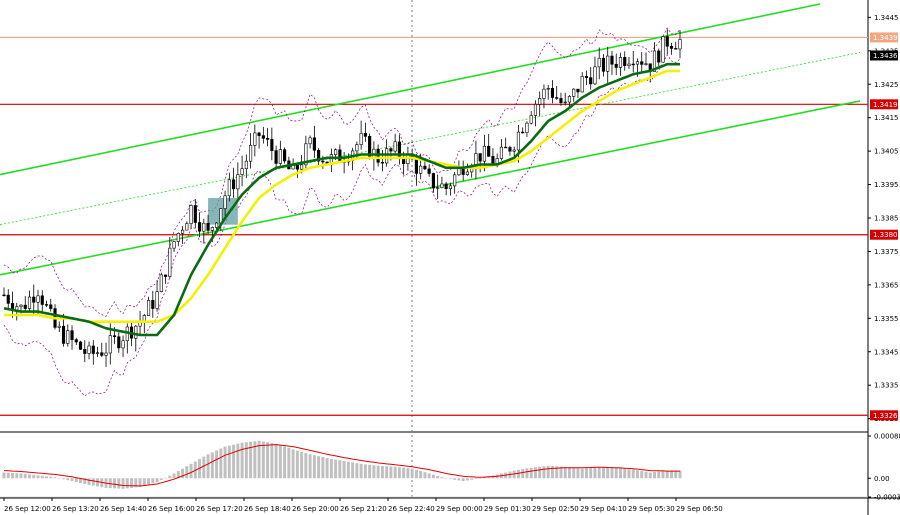  I want to click on y-tick-label: 1.3385, so click(886, 219).